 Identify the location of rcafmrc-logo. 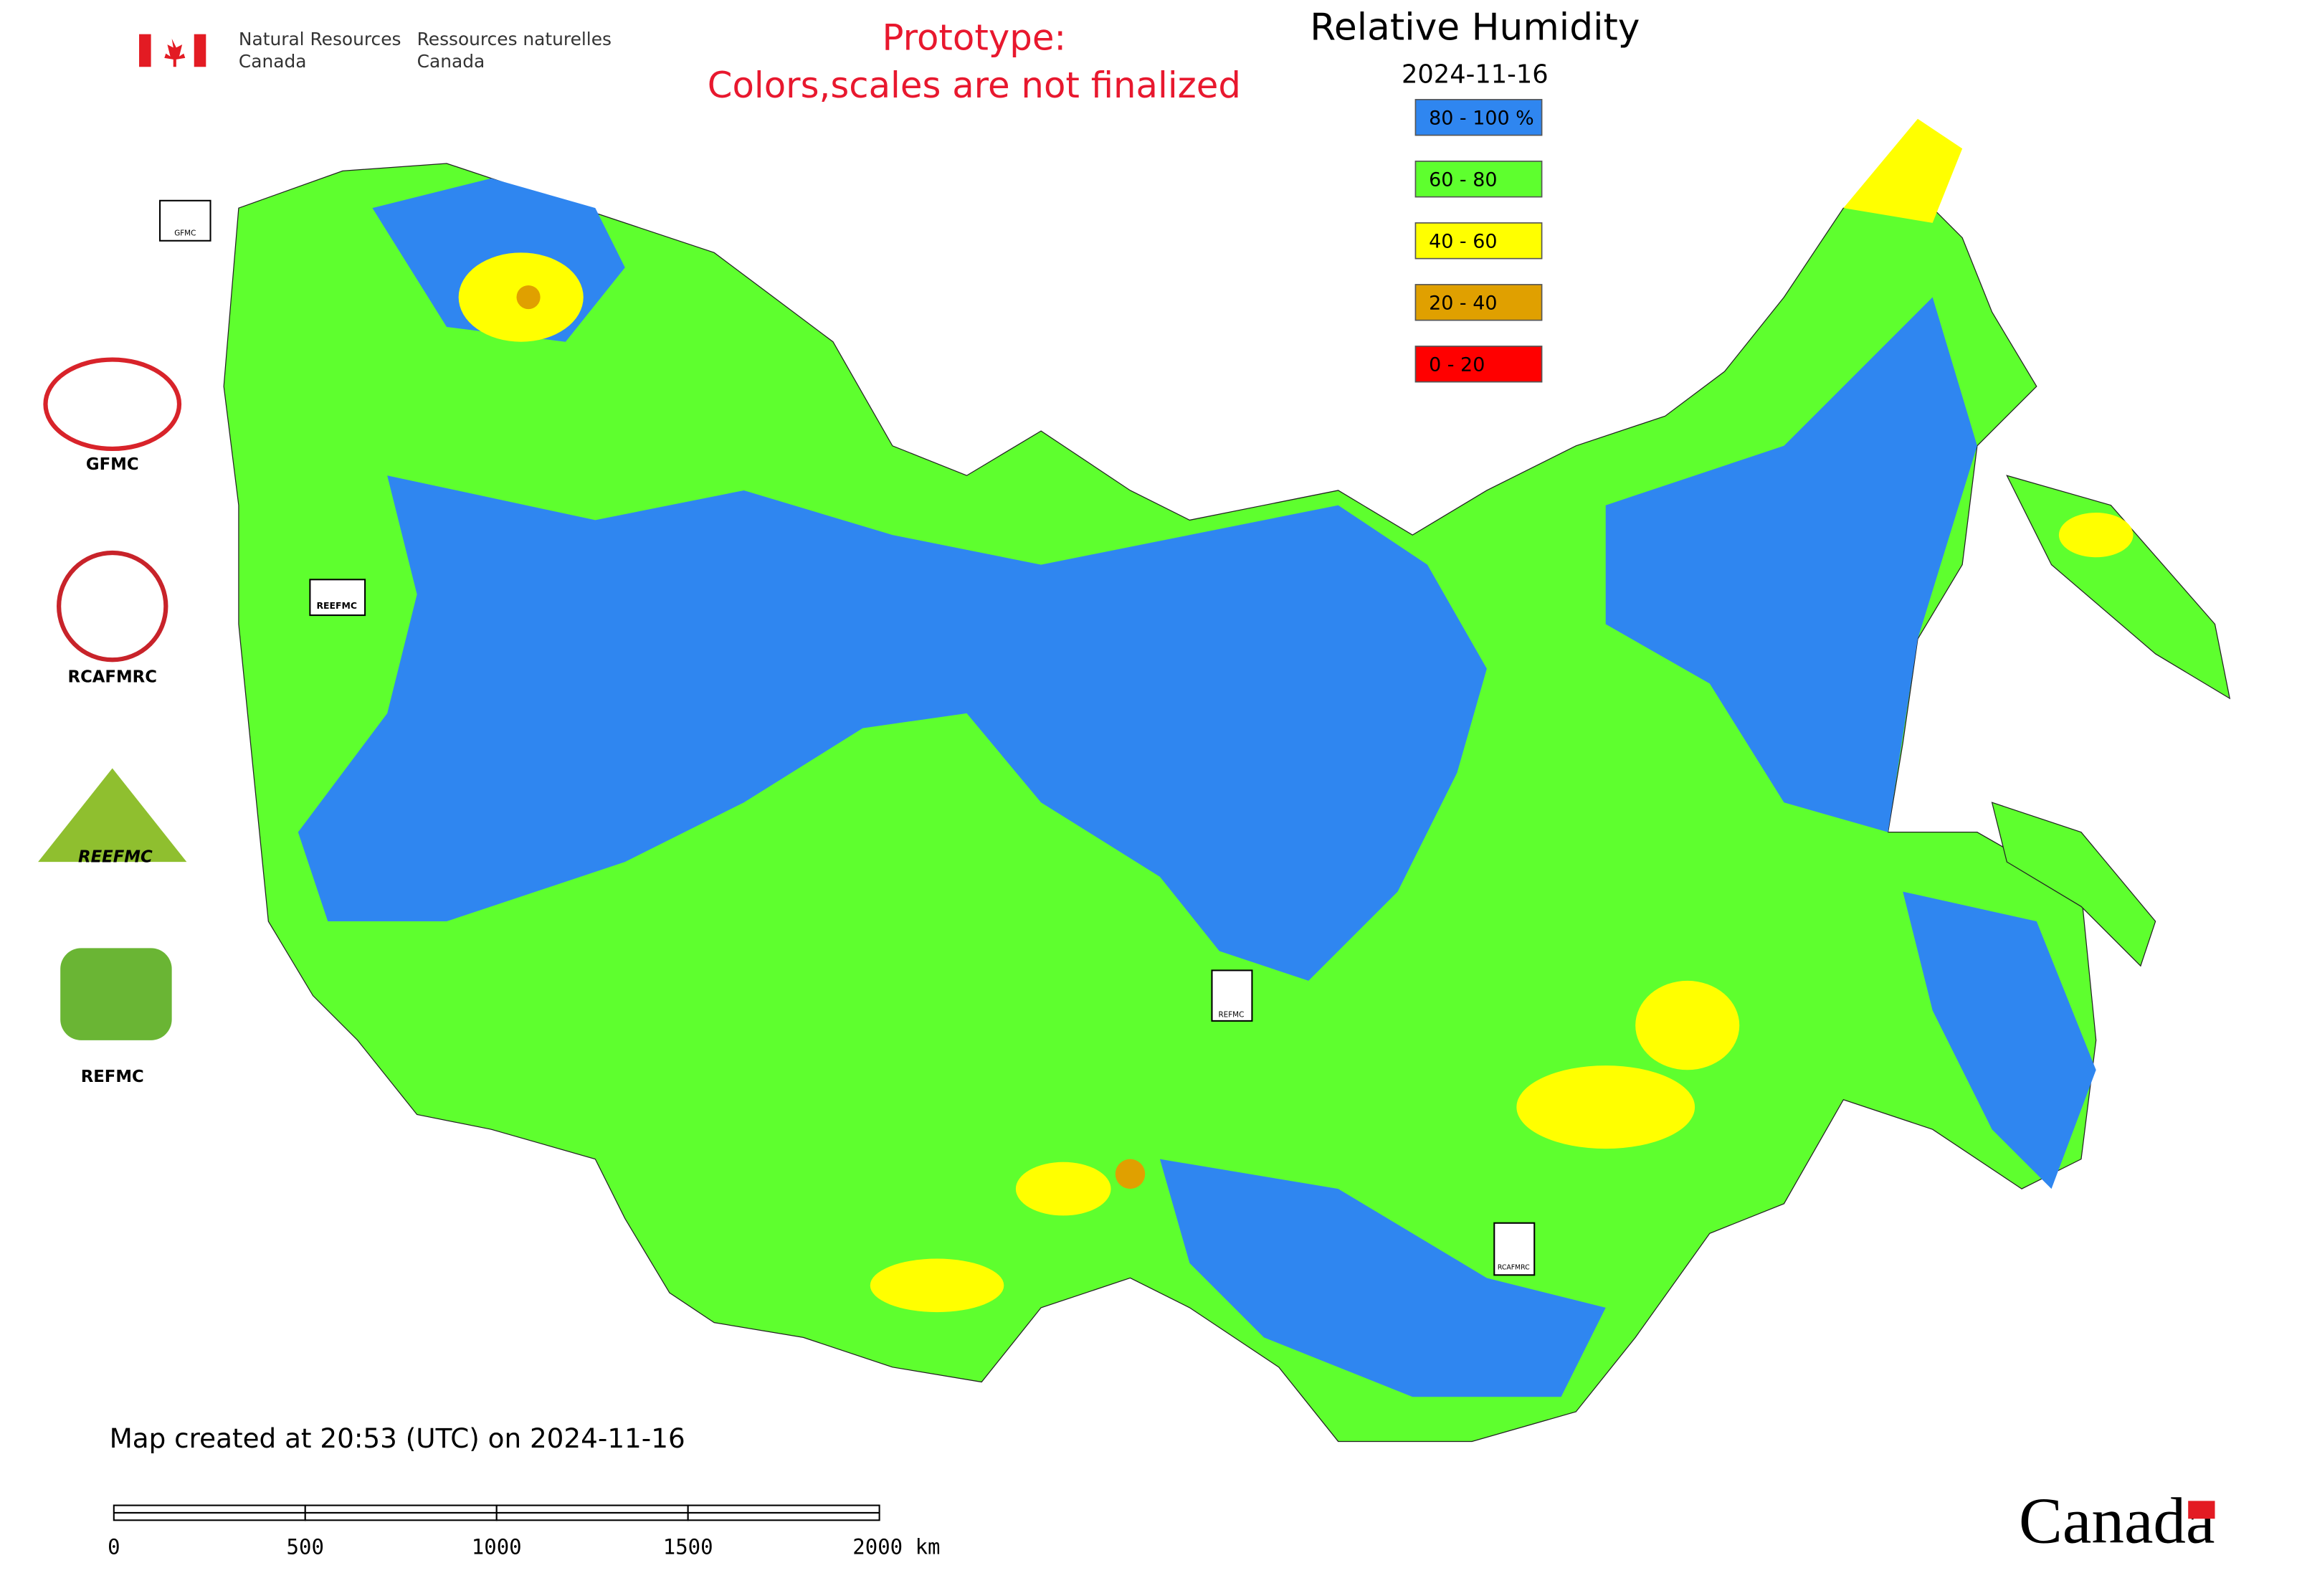
(113, 606).